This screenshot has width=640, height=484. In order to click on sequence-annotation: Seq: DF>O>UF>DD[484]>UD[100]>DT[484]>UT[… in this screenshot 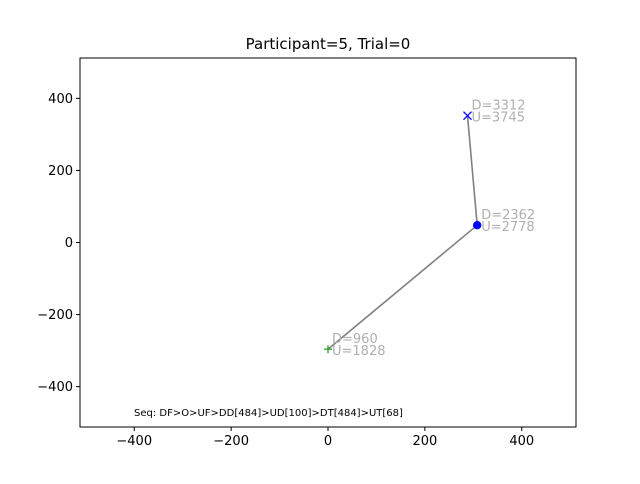, I will do `click(268, 413)`.